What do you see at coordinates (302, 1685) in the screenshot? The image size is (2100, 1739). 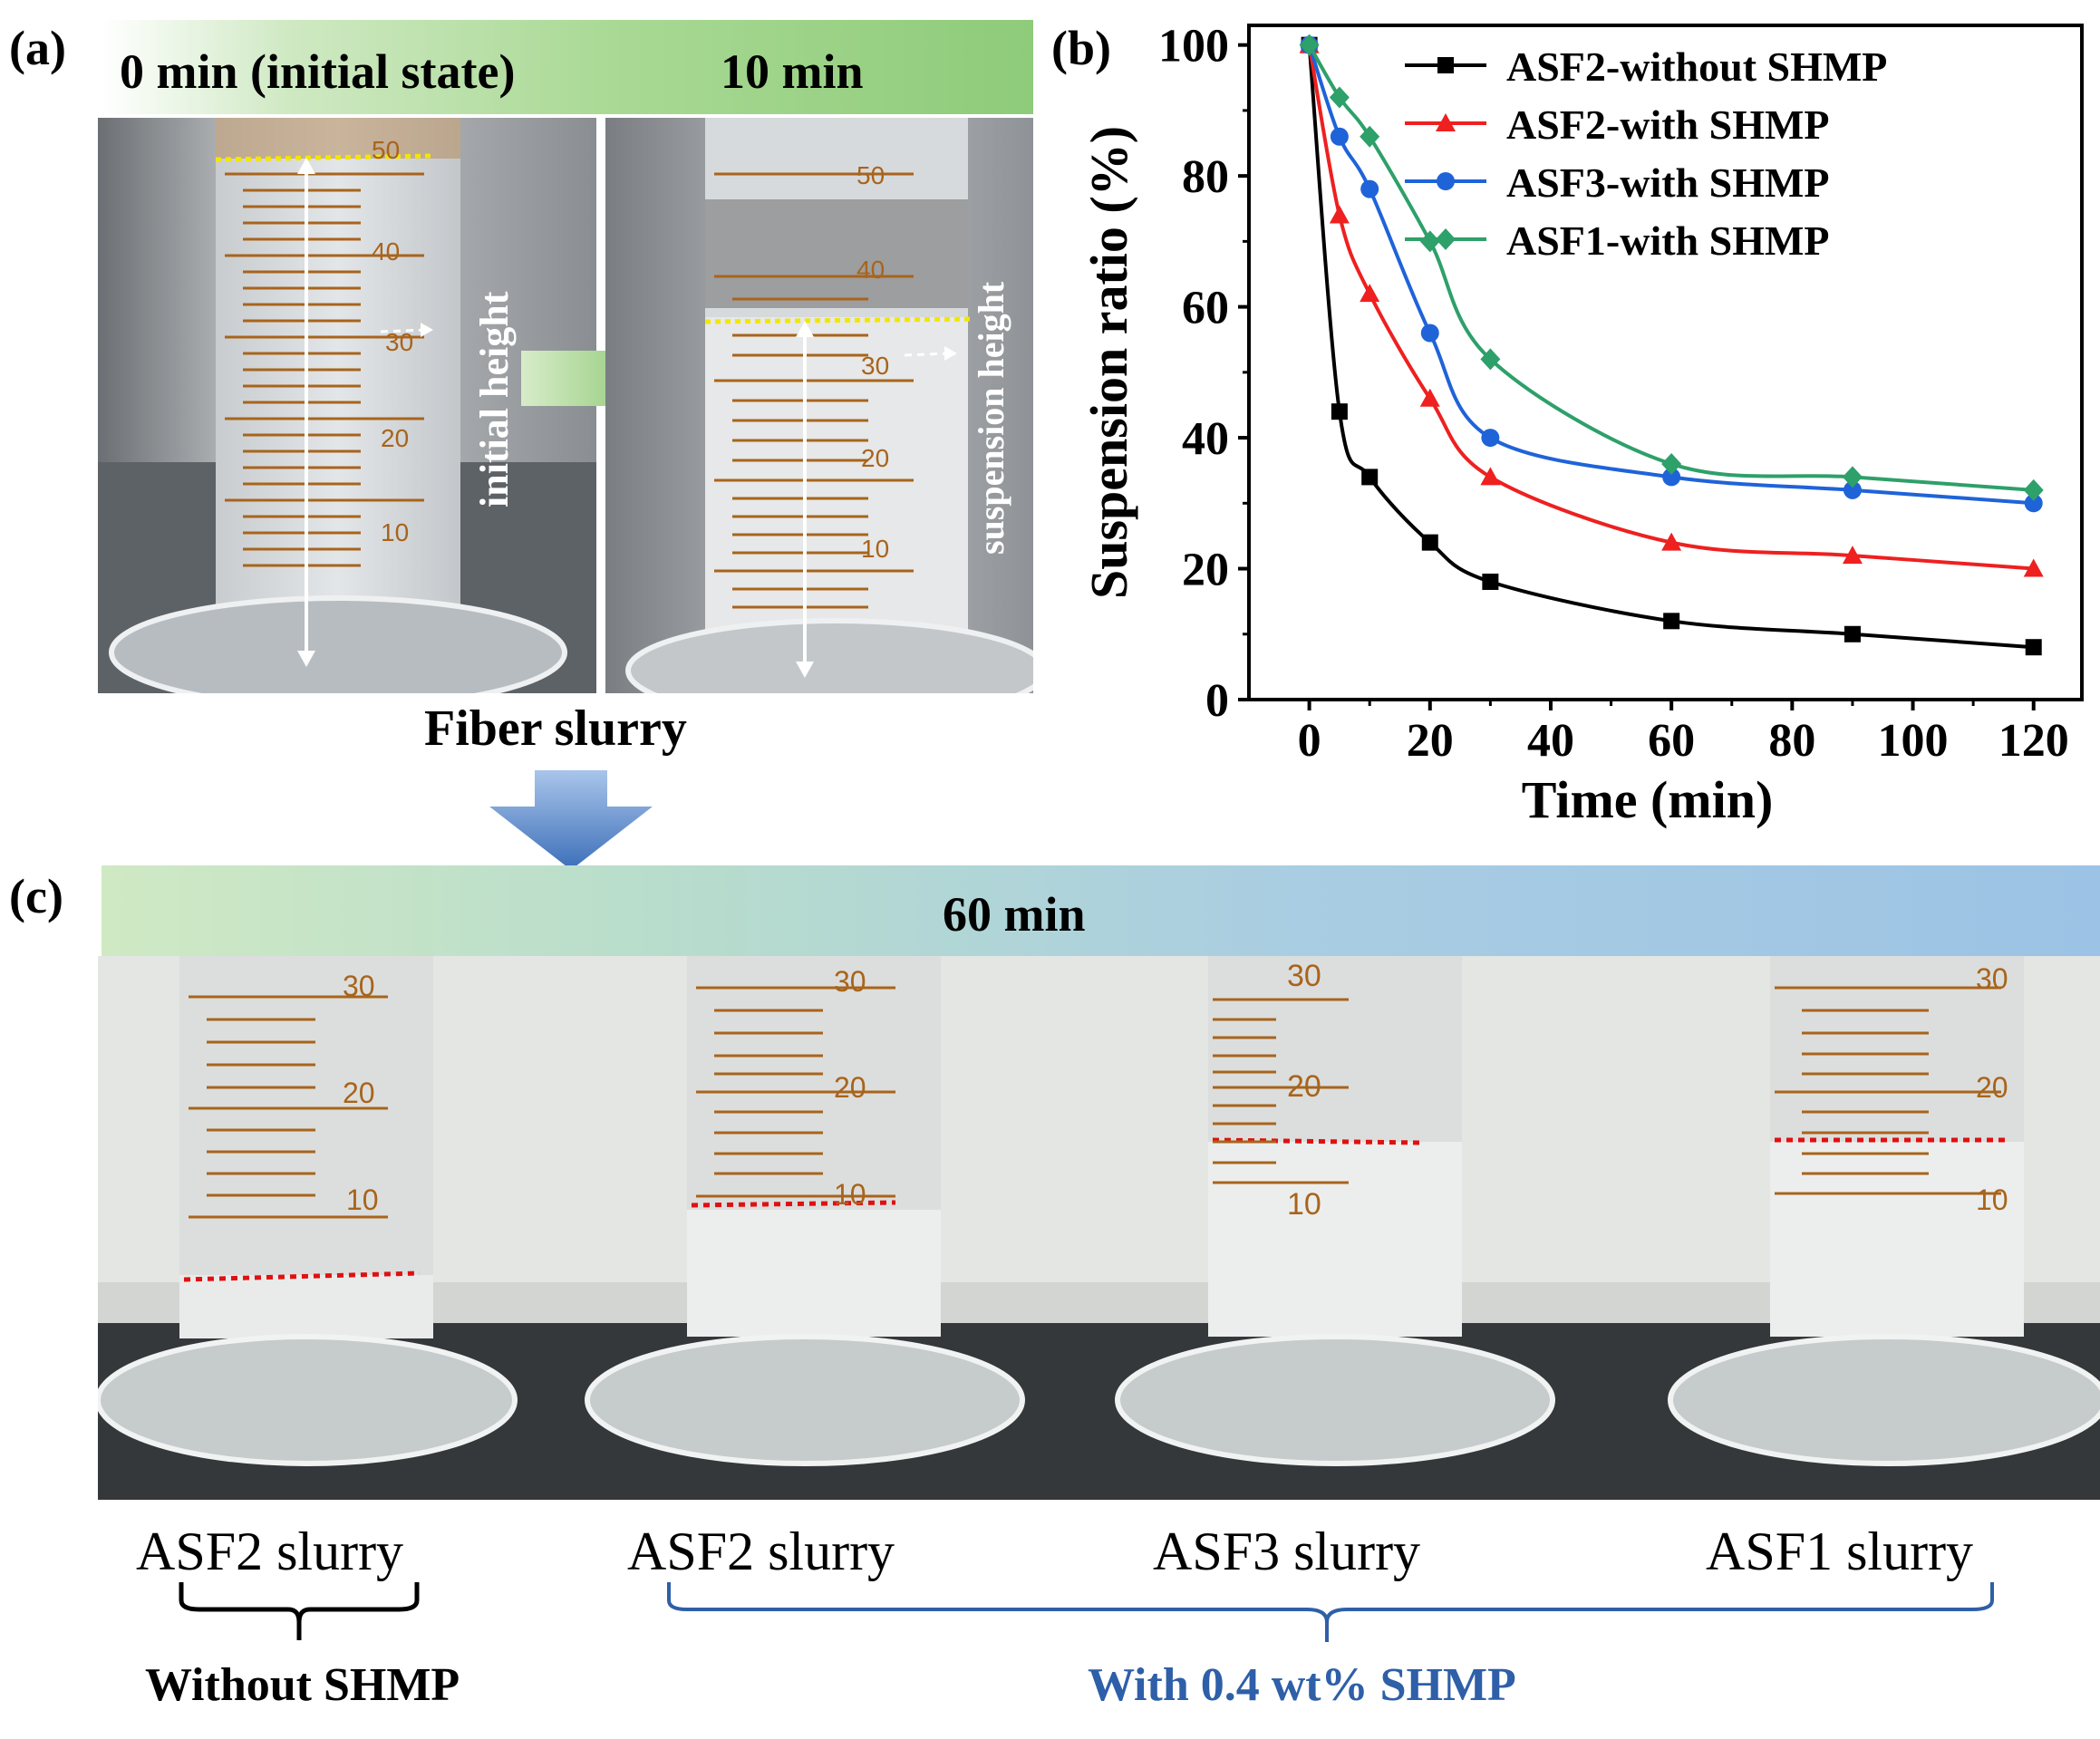 I see `group-label-without-shmp: Without SHMP` at bounding box center [302, 1685].